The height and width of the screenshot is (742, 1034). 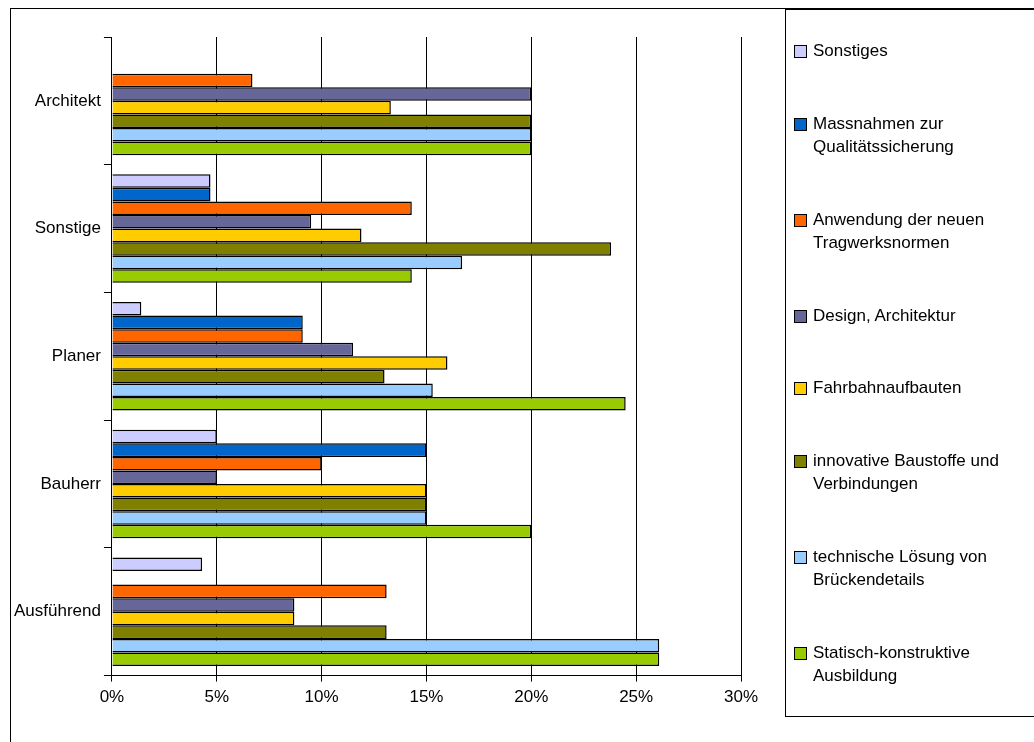 What do you see at coordinates (636, 697) in the screenshot?
I see `x-tick-label: 25%` at bounding box center [636, 697].